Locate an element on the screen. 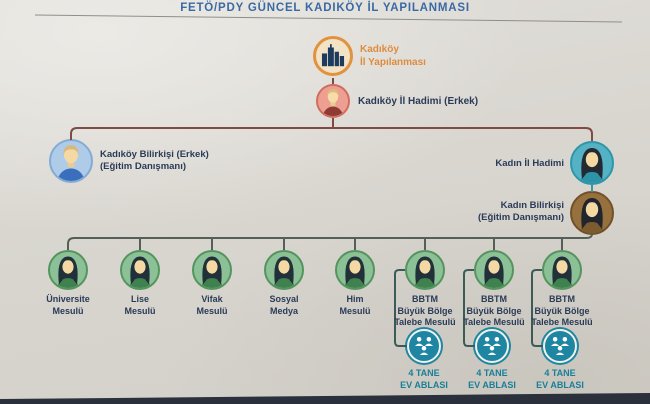  manager-node-label: Vifak Mesulü is located at coordinates (212, 305).